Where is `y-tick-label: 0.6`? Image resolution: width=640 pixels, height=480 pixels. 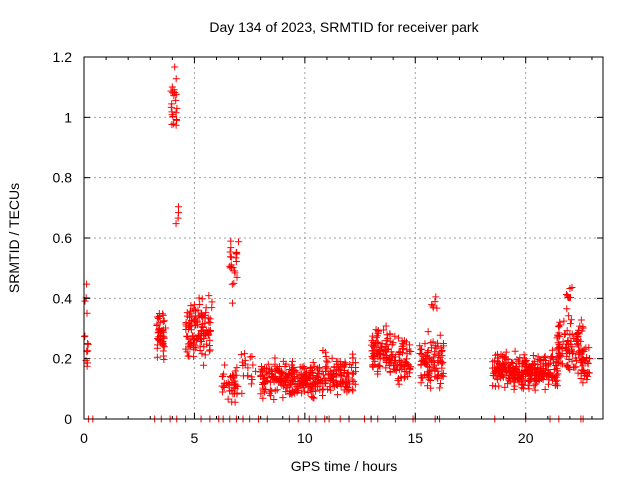 y-tick-label: 0.6 is located at coordinates (63, 238).